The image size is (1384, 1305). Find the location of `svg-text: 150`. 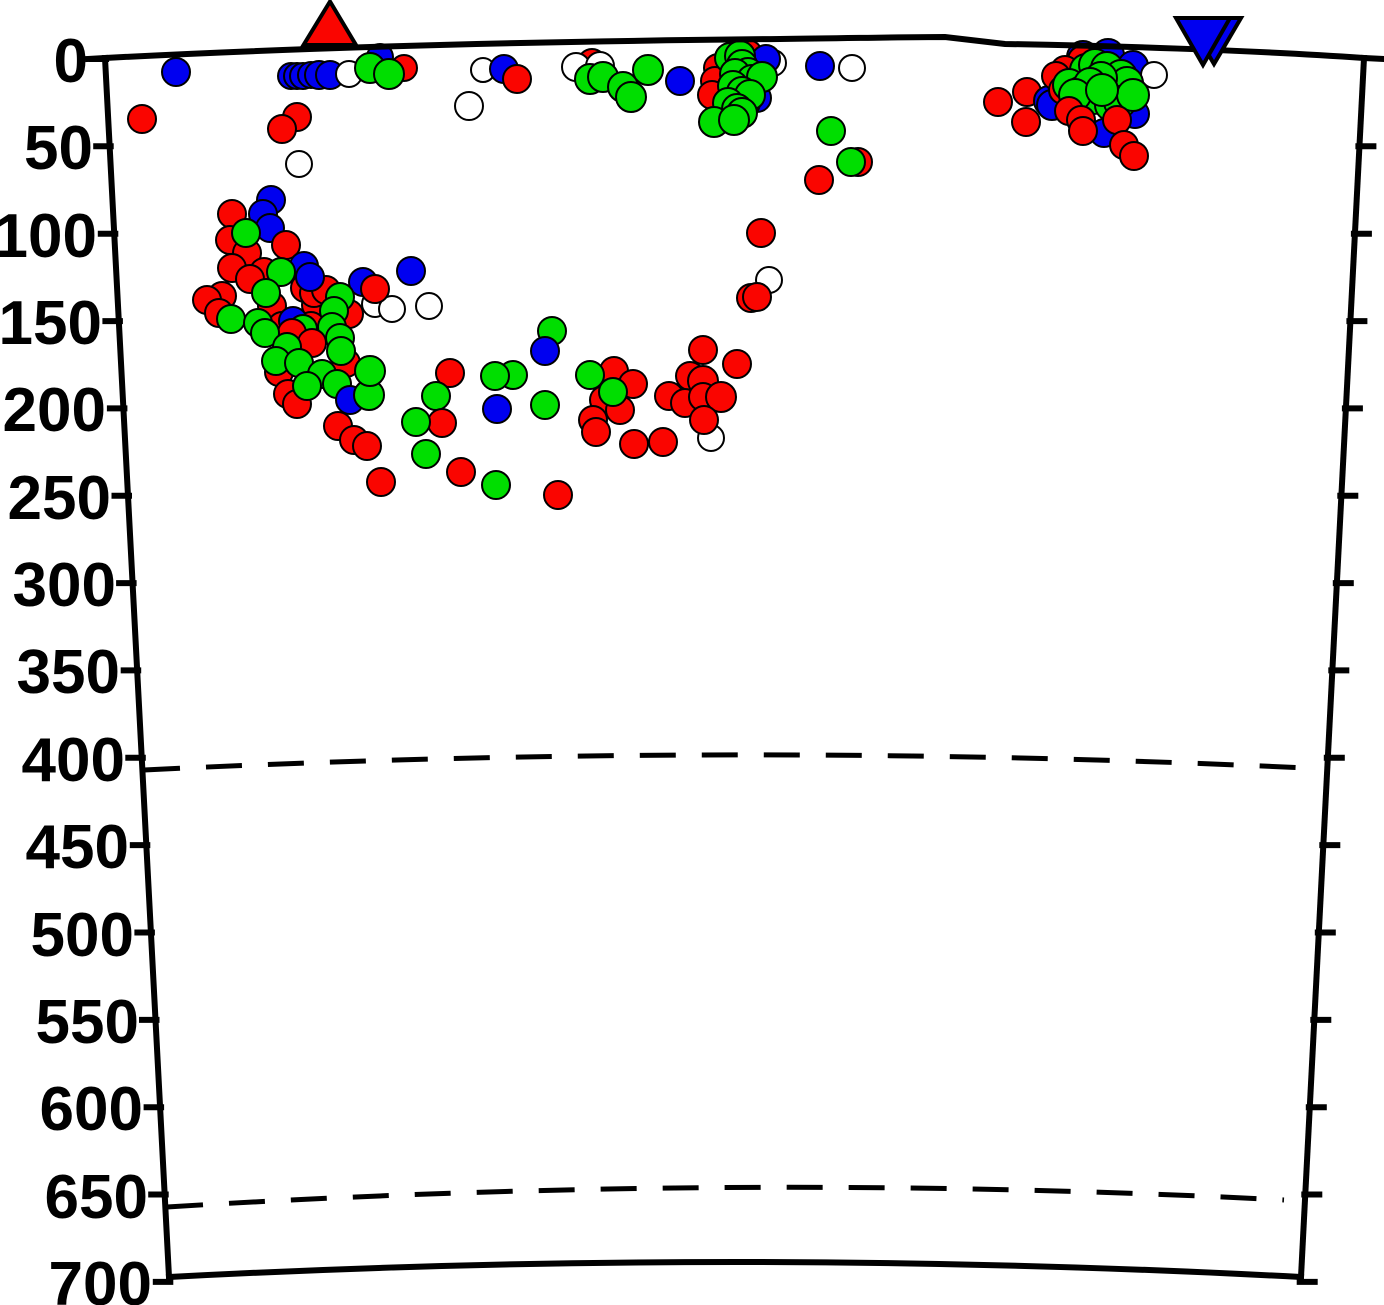

svg-text: 150 is located at coordinates (51, 323).